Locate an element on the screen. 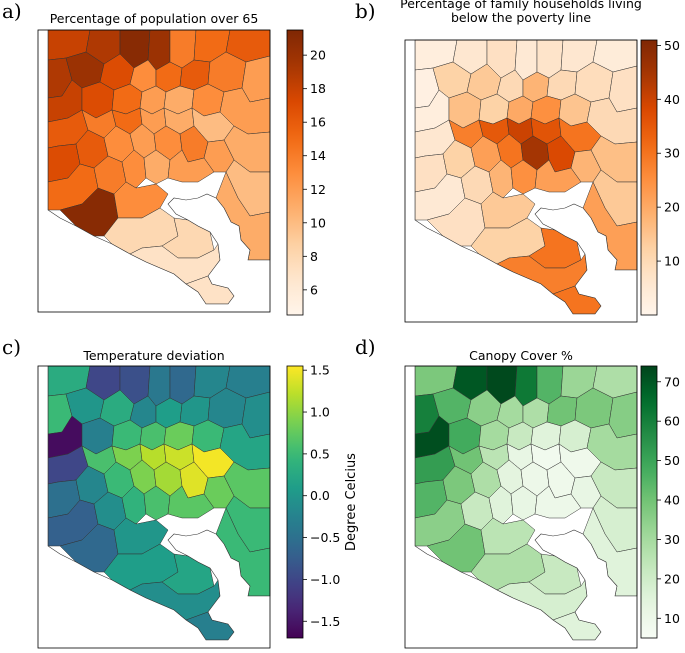  panel-title: Percentage of family households living is located at coordinates (521, 5).